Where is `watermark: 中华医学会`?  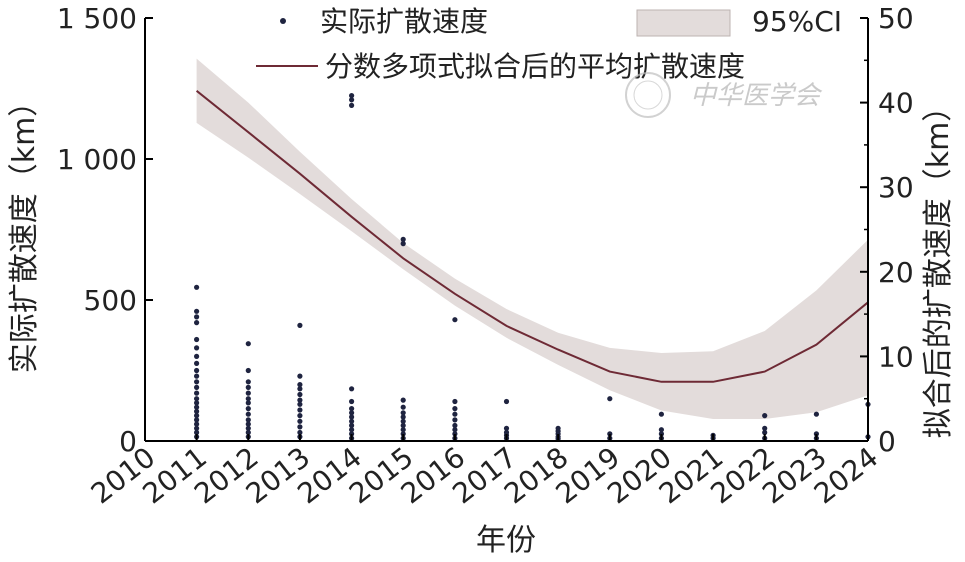
watermark: 中华医学会 is located at coordinates (724, 95).